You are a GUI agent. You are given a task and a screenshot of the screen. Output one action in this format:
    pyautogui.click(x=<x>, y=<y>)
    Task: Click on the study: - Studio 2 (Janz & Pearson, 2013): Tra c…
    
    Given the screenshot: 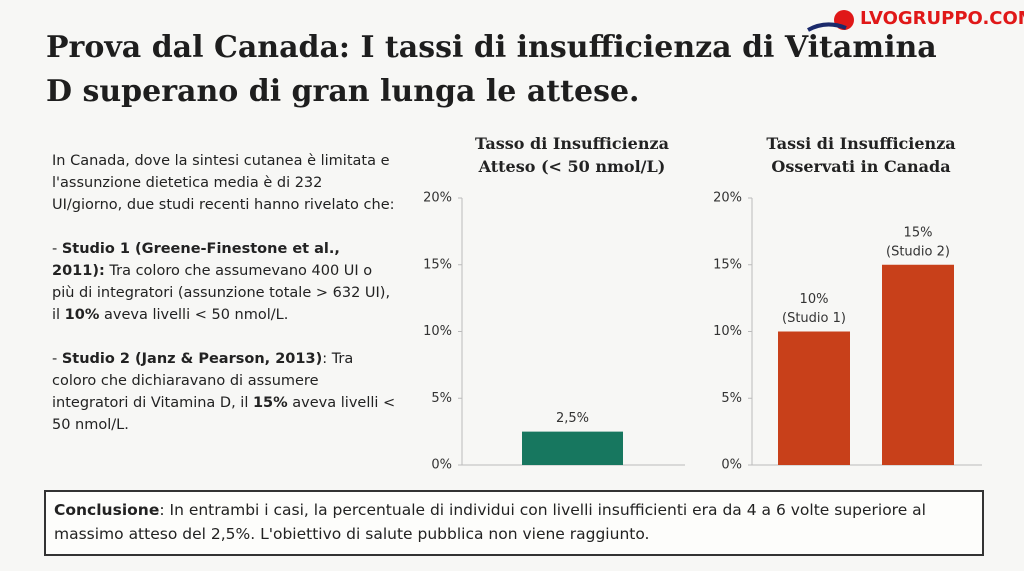 What is the action you would take?
    pyautogui.click(x=224, y=392)
    